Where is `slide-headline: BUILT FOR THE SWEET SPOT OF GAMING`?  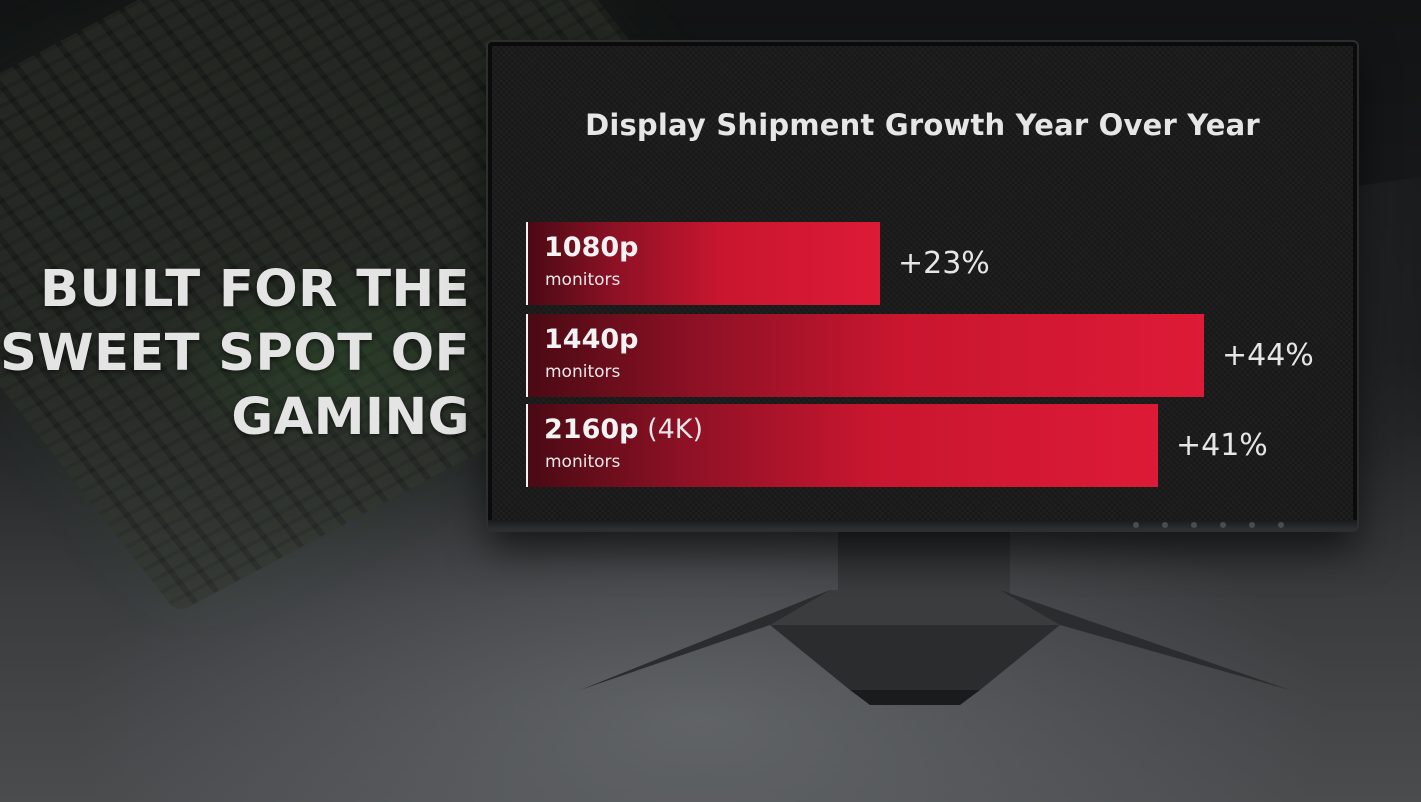 slide-headline: BUILT FOR THE SWEET SPOT OF GAMING is located at coordinates (235, 354).